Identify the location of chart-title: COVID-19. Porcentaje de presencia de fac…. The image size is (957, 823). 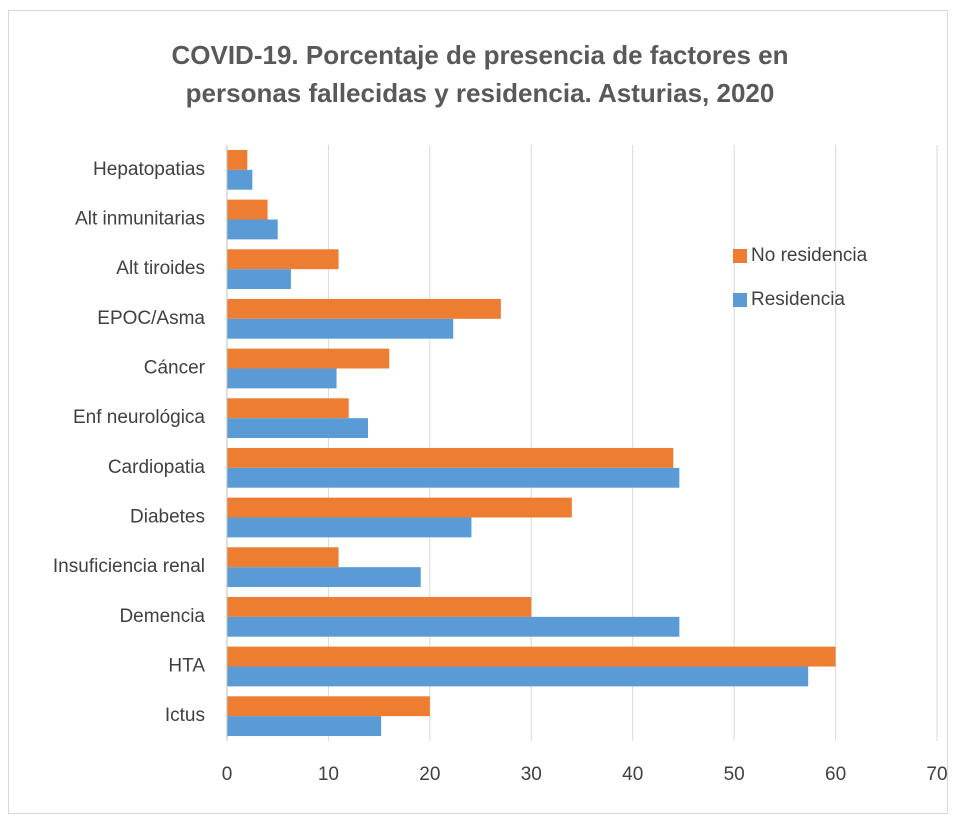
(480, 74).